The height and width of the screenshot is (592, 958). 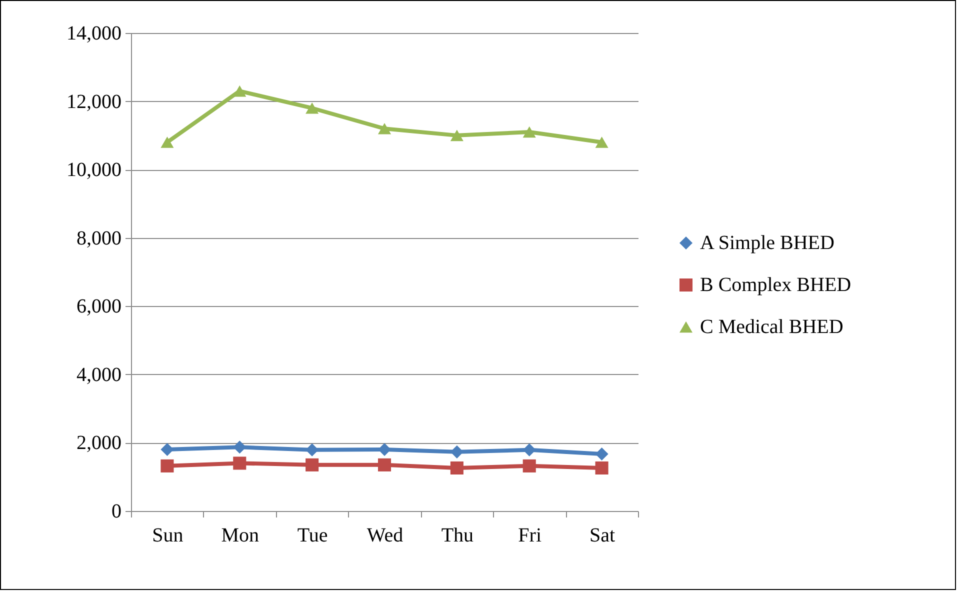 What do you see at coordinates (772, 327) in the screenshot?
I see `legend-label: C Medical BHED` at bounding box center [772, 327].